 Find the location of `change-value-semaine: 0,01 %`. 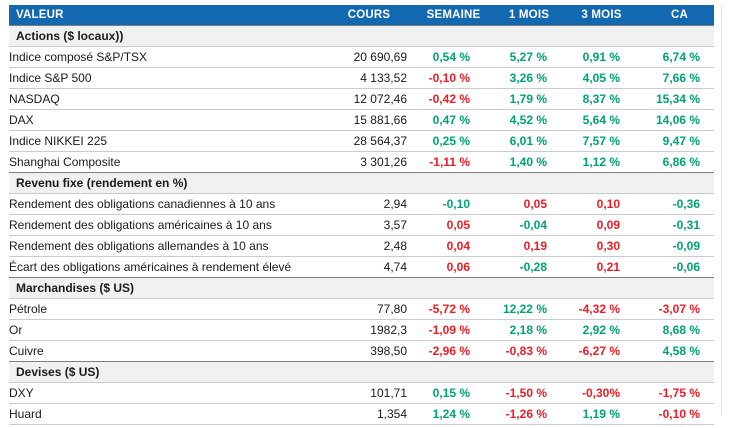

change-value-semaine: 0,01 % is located at coordinates (445, 426).